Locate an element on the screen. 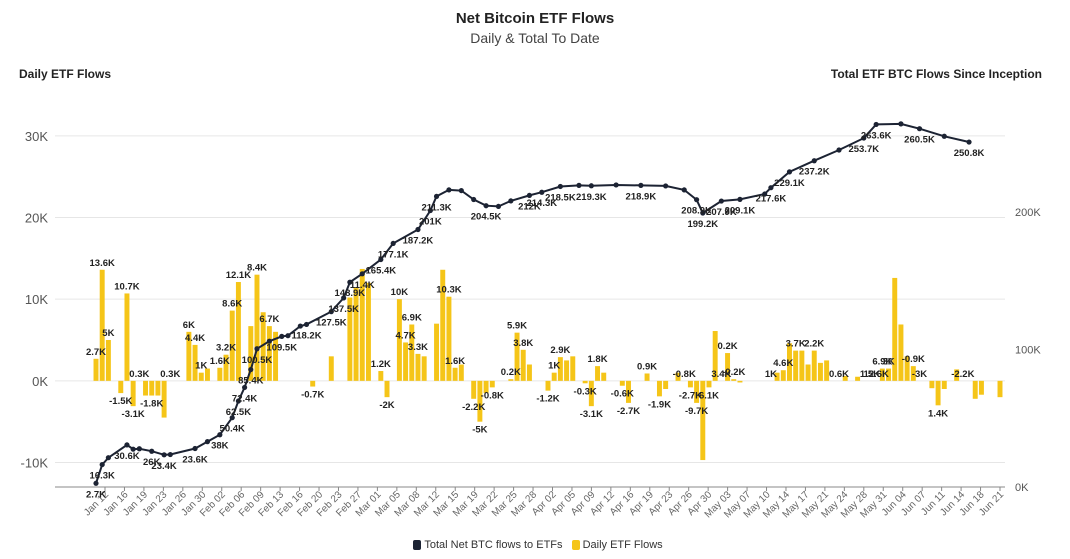  total-flow-label: 207.9K is located at coordinates (721, 212).